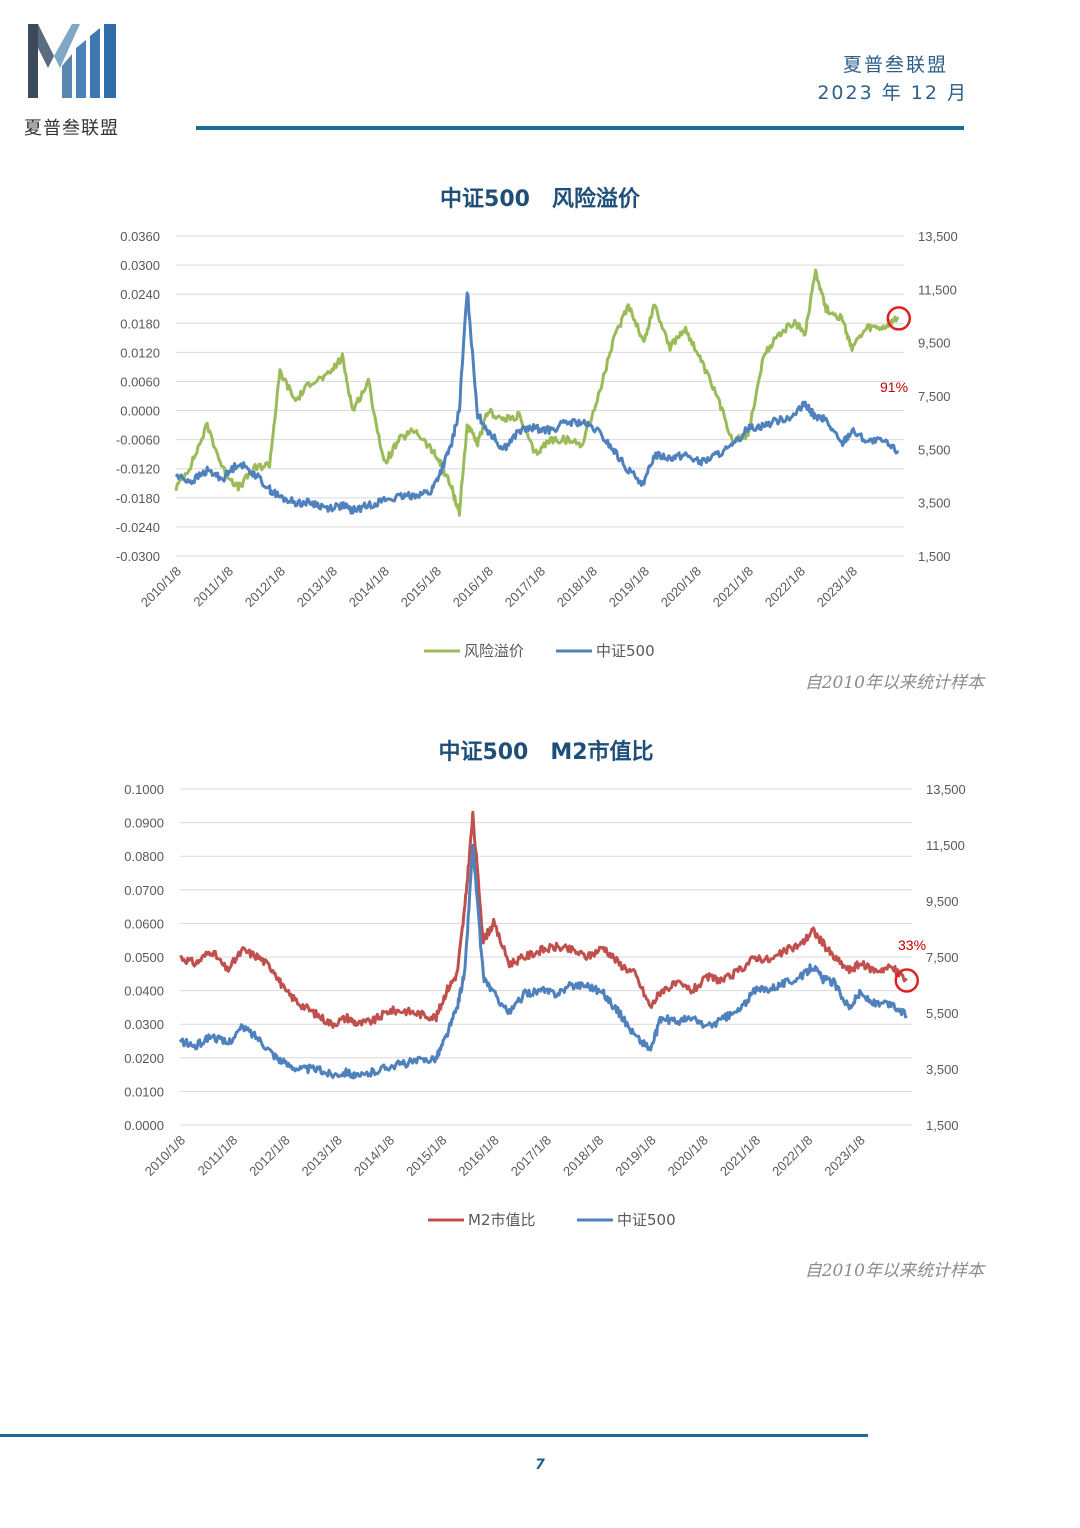  I want to click on y-left-tick-label: 0.0060, so click(140, 381).